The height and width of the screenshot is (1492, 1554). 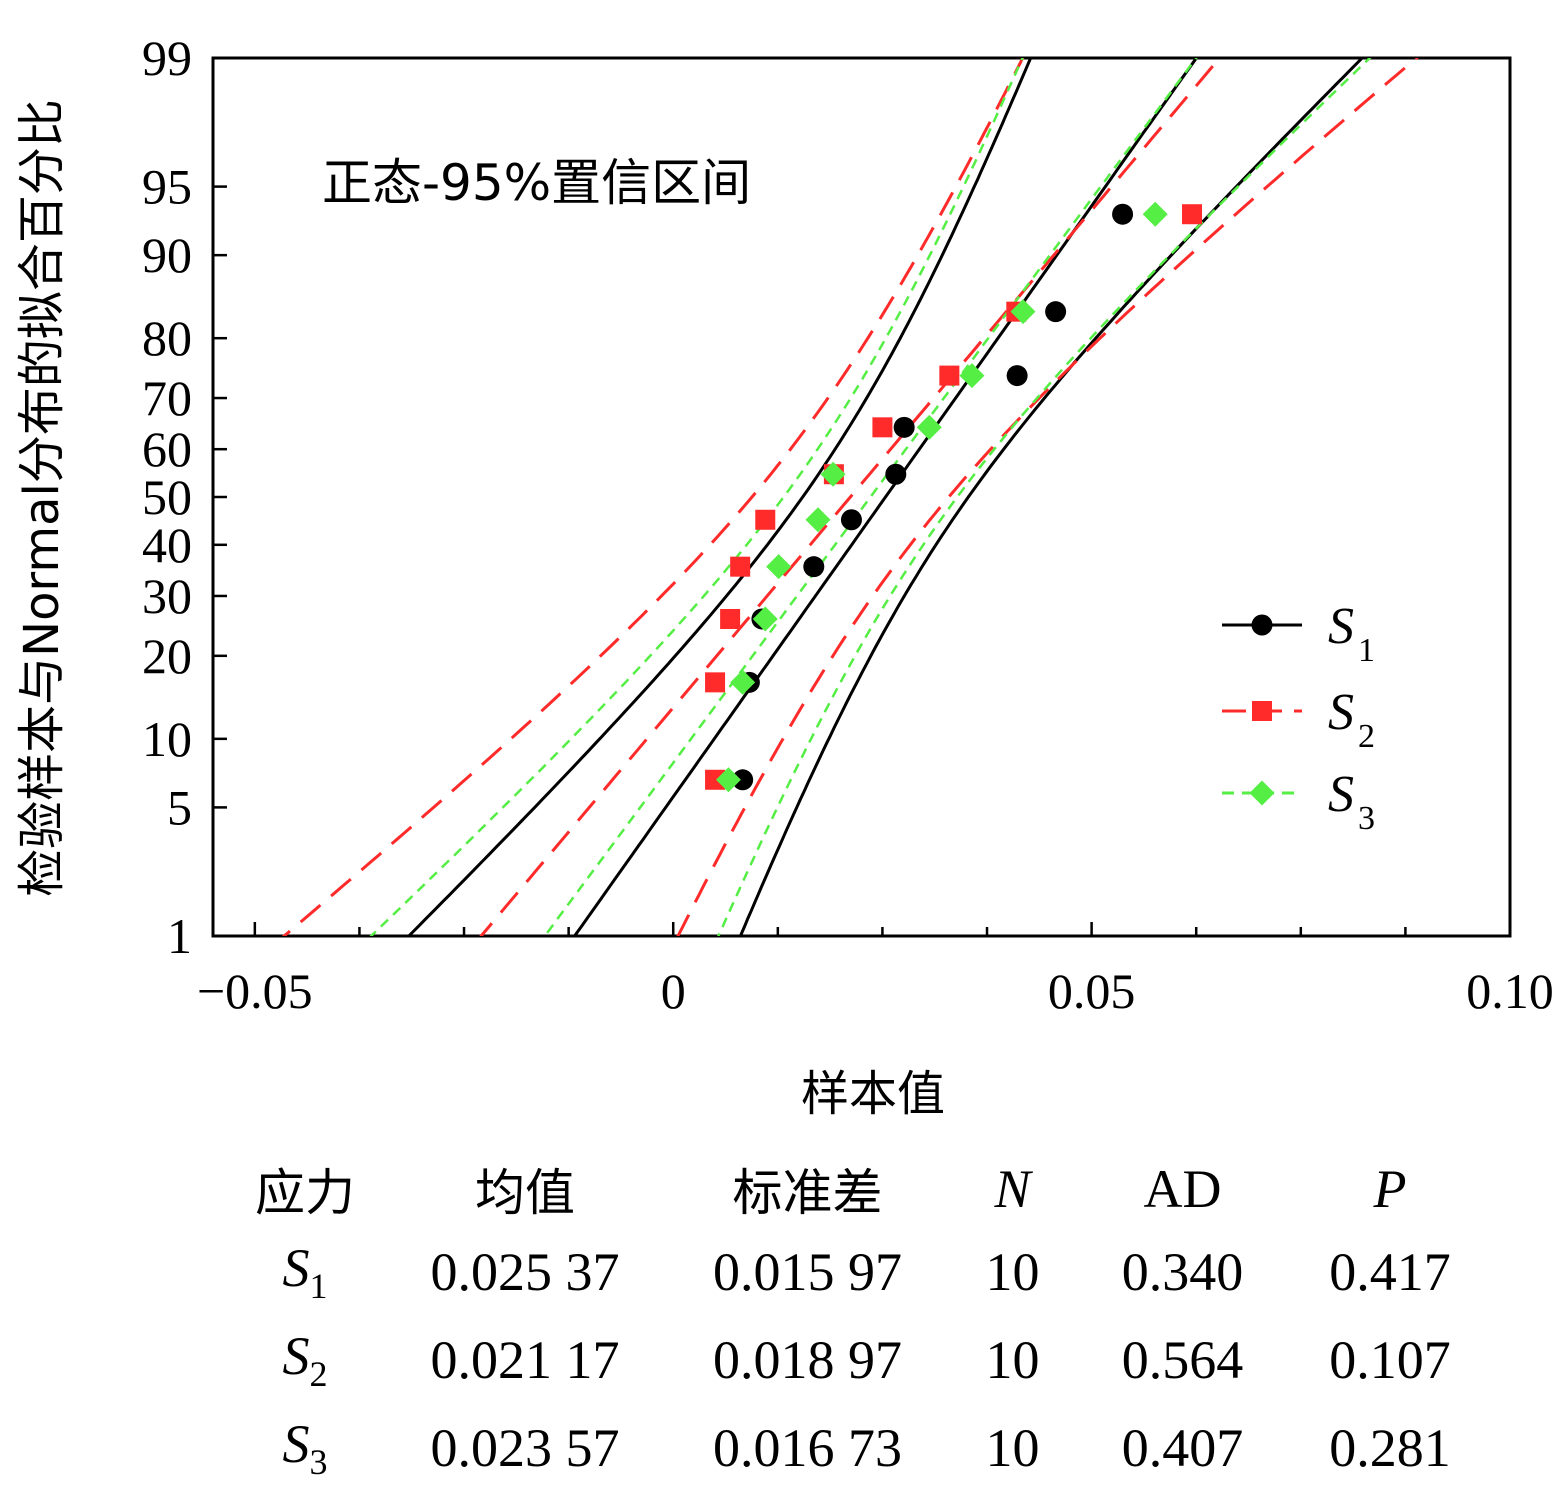 What do you see at coordinates (1341, 712) in the screenshot?
I see `legend-label-2: S` at bounding box center [1341, 712].